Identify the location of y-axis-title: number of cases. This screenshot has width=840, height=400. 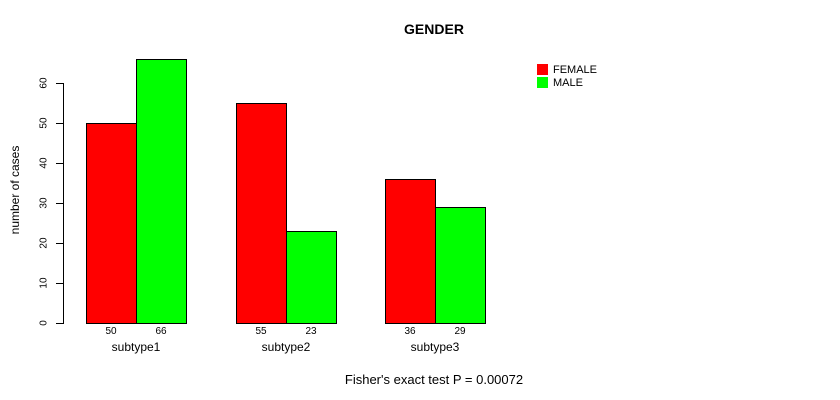
(15, 190).